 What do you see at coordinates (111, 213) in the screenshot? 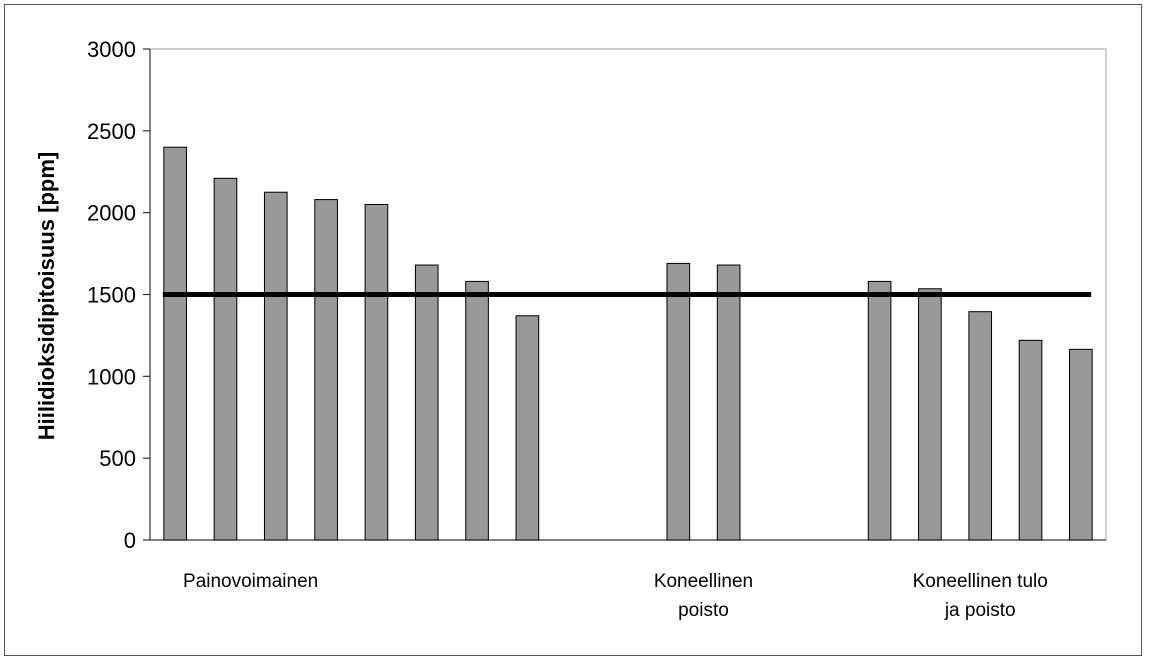
I see `y-tick-label: 2000` at bounding box center [111, 213].